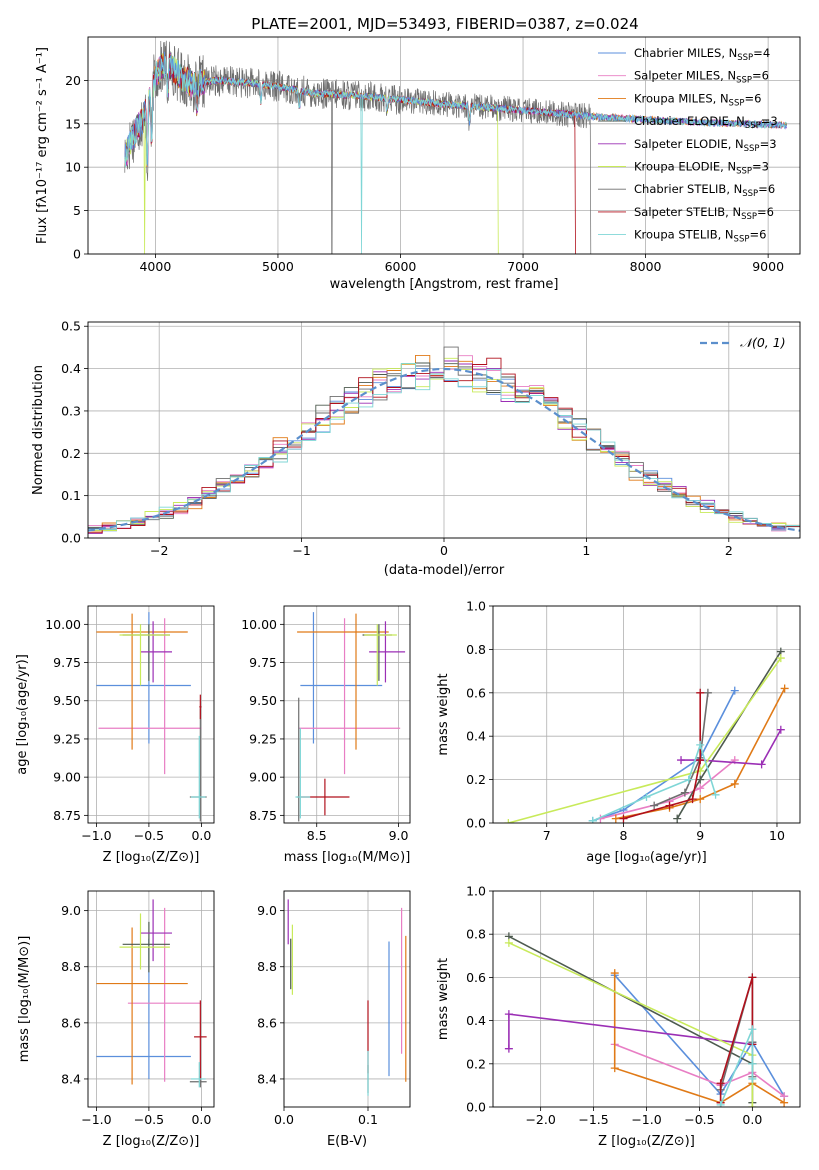 The width and height of the screenshot is (819, 1170). What do you see at coordinates (444, 550) in the screenshot?
I see `x-tick-label: 0` at bounding box center [444, 550].